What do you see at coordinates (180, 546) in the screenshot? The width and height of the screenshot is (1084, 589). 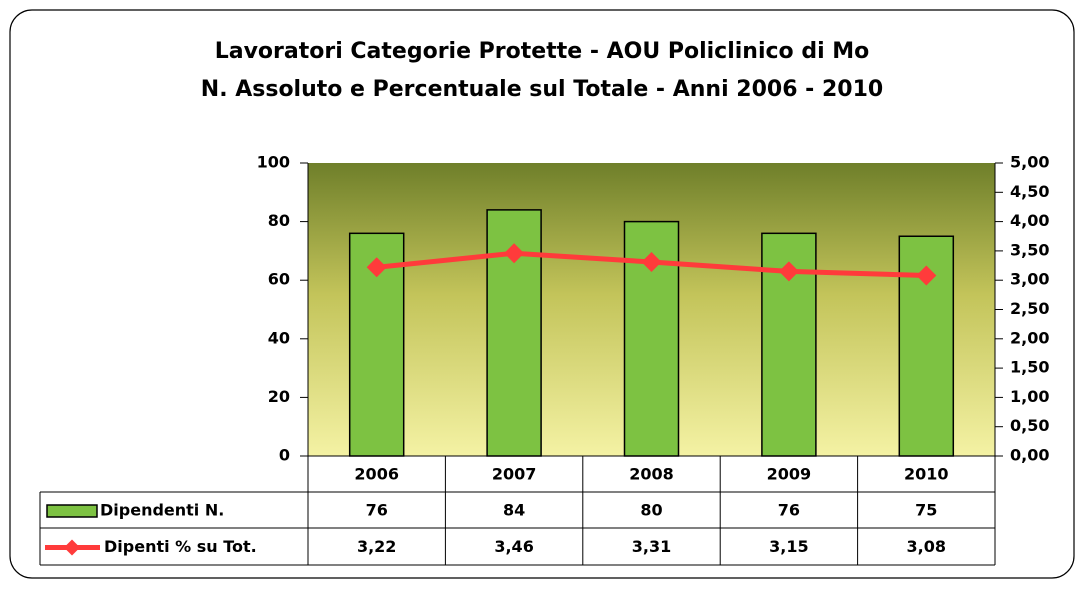 I see `legend-label: Dipenti % su Tot.` at bounding box center [180, 546].